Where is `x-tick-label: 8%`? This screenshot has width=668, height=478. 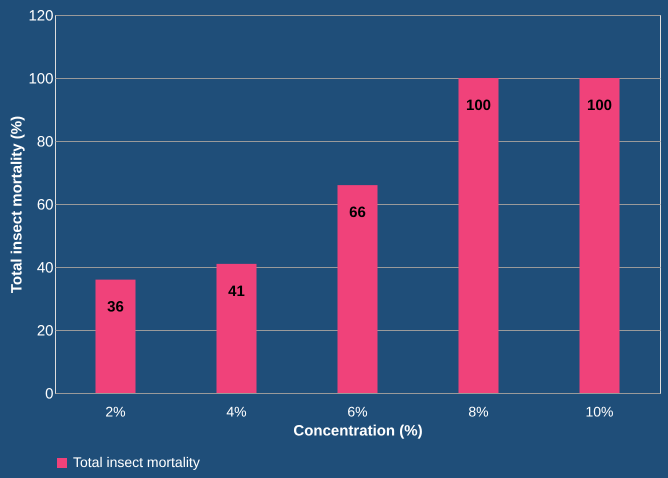 x-tick-label: 8% is located at coordinates (478, 412).